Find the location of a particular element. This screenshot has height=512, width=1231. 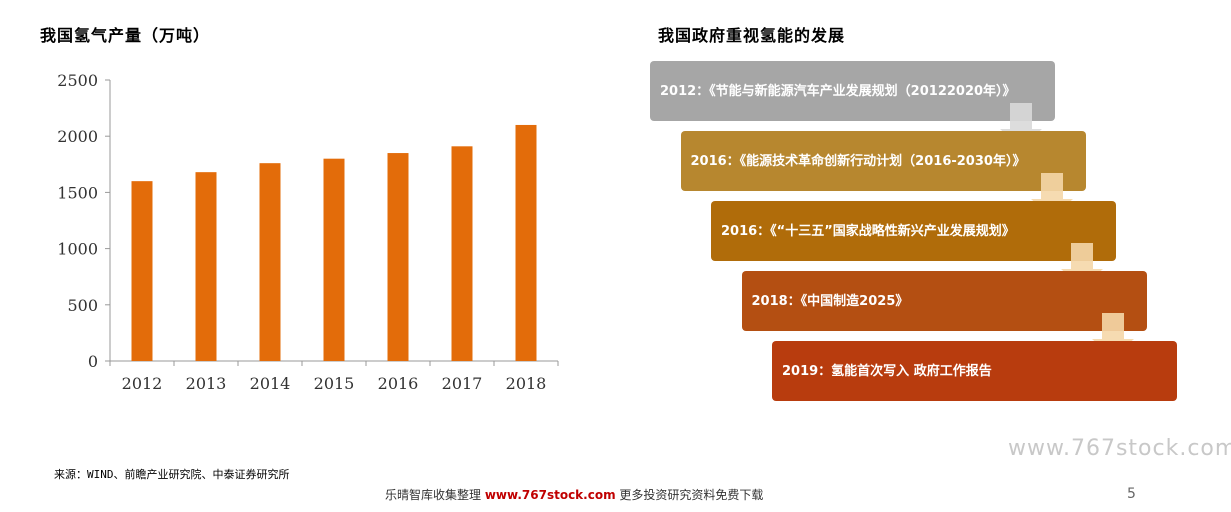

timeline-step: 2018：《中国制造2025》 is located at coordinates (944, 301).